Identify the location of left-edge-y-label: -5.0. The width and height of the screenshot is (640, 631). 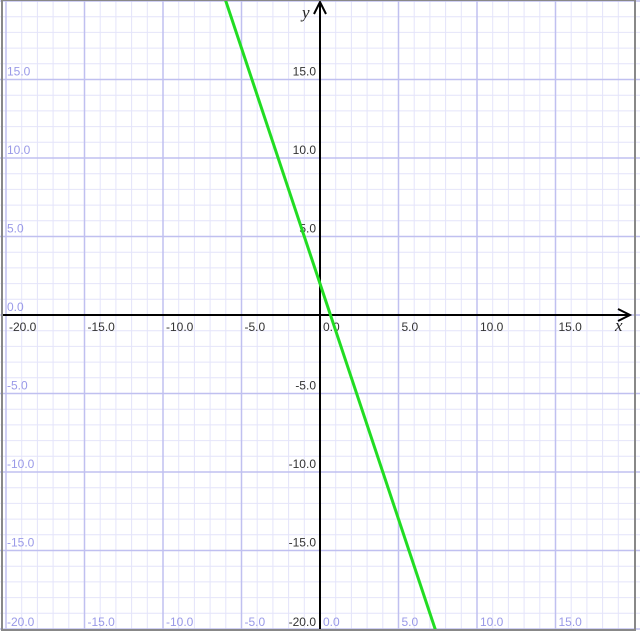
(17, 386).